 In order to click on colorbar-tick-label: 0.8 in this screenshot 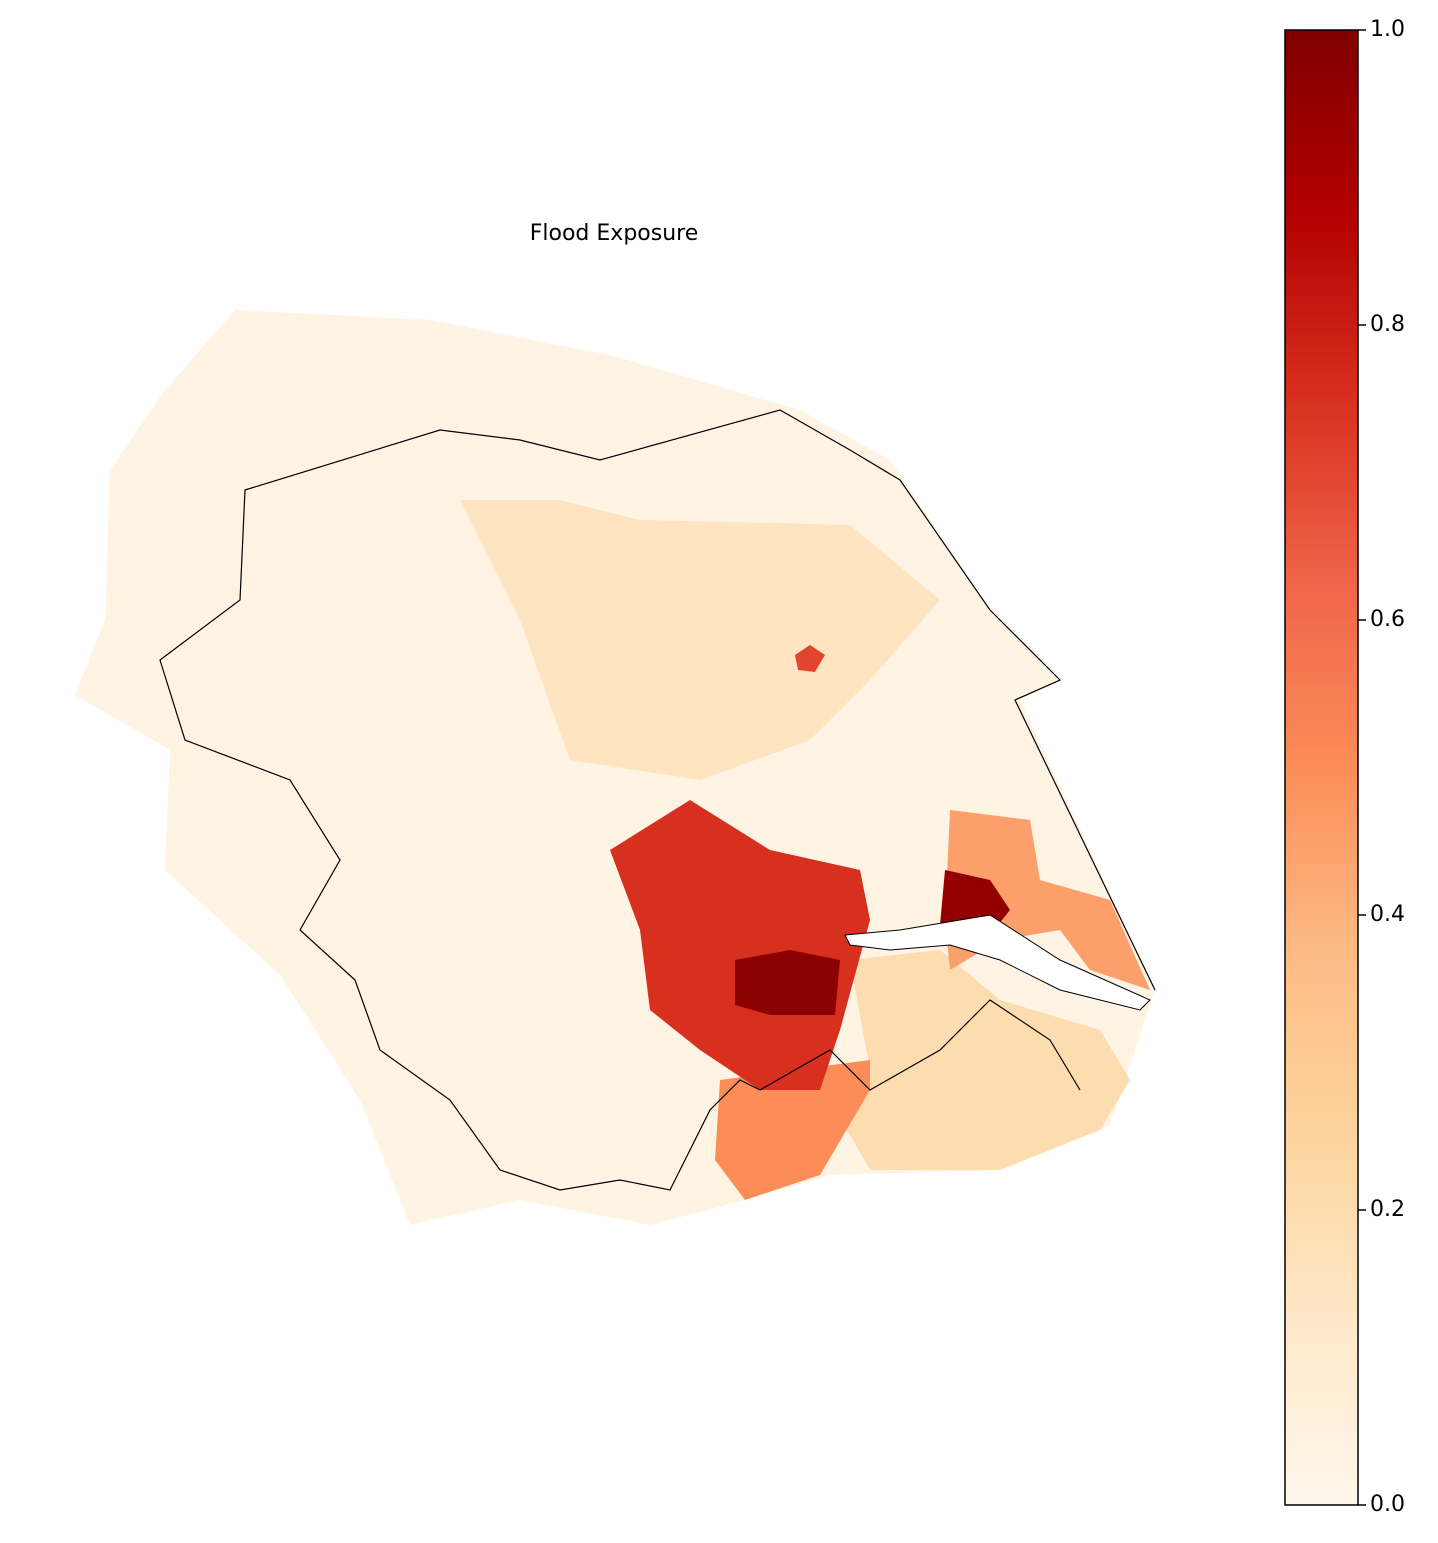, I will do `click(1387, 324)`.